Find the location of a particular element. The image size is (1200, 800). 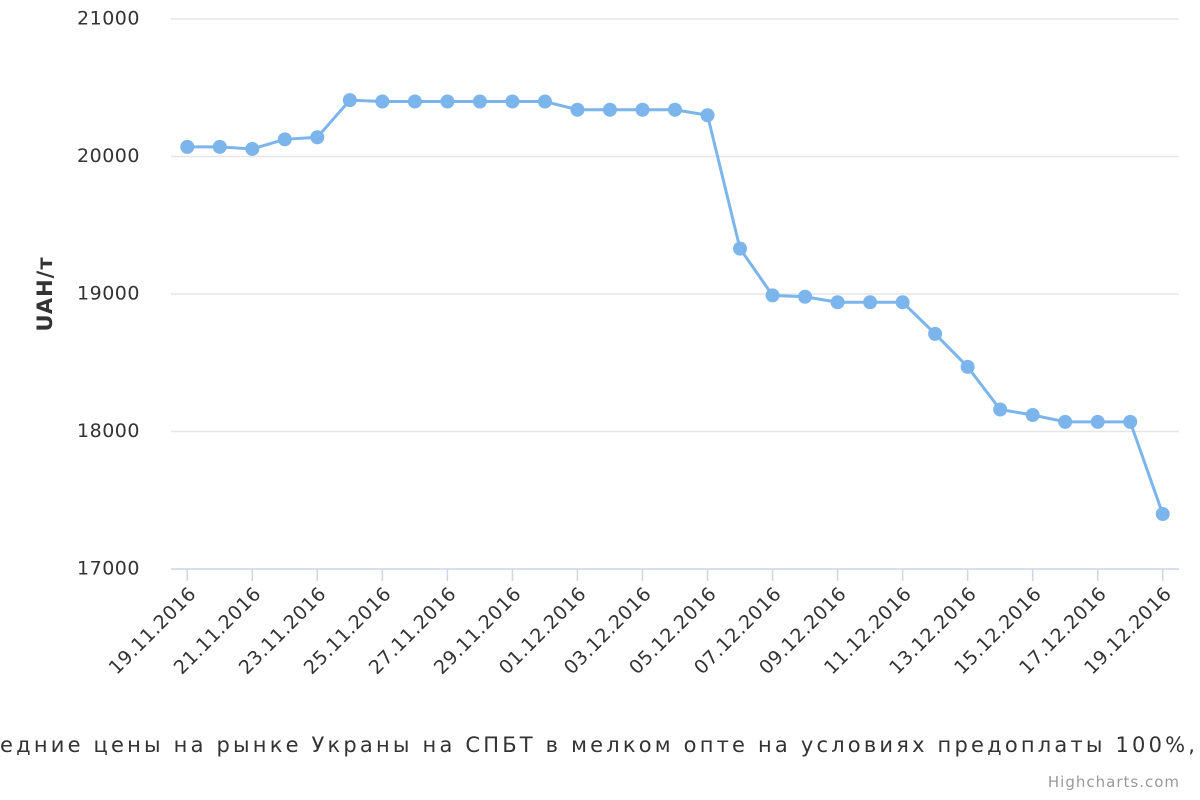

y-tick-label: 18000 is located at coordinates (108, 431).